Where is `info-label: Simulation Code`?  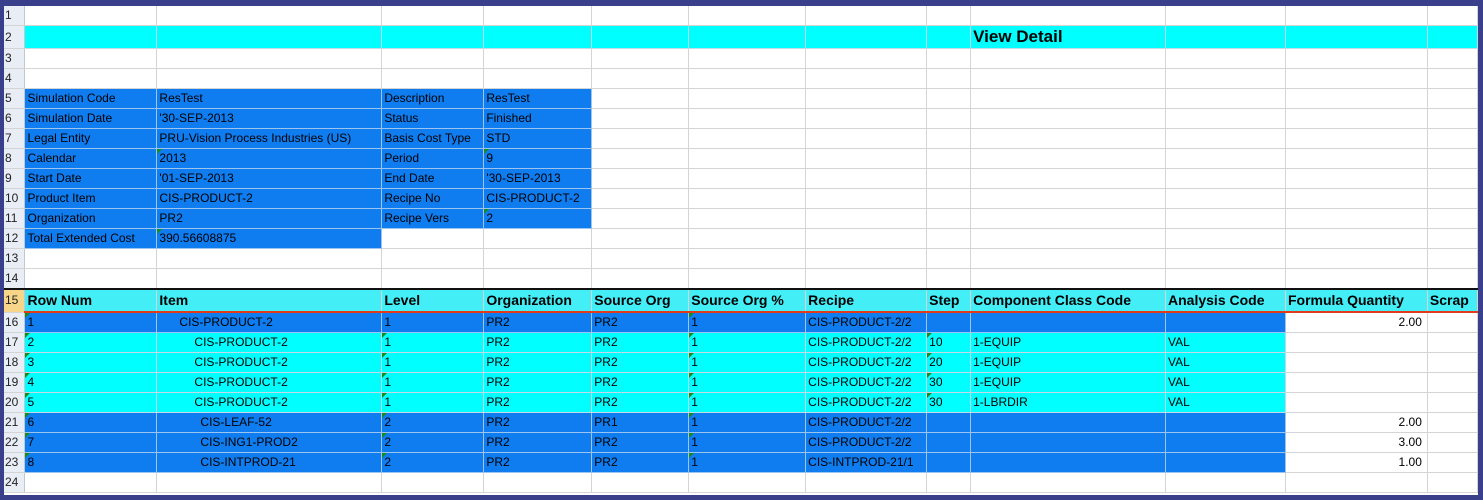
info-label: Simulation Code is located at coordinates (91, 98).